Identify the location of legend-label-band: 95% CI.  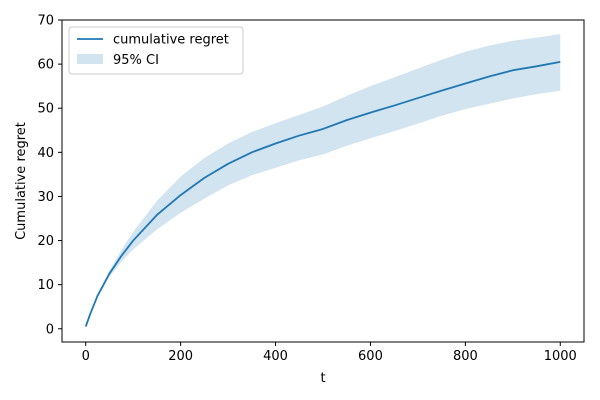
(136, 60).